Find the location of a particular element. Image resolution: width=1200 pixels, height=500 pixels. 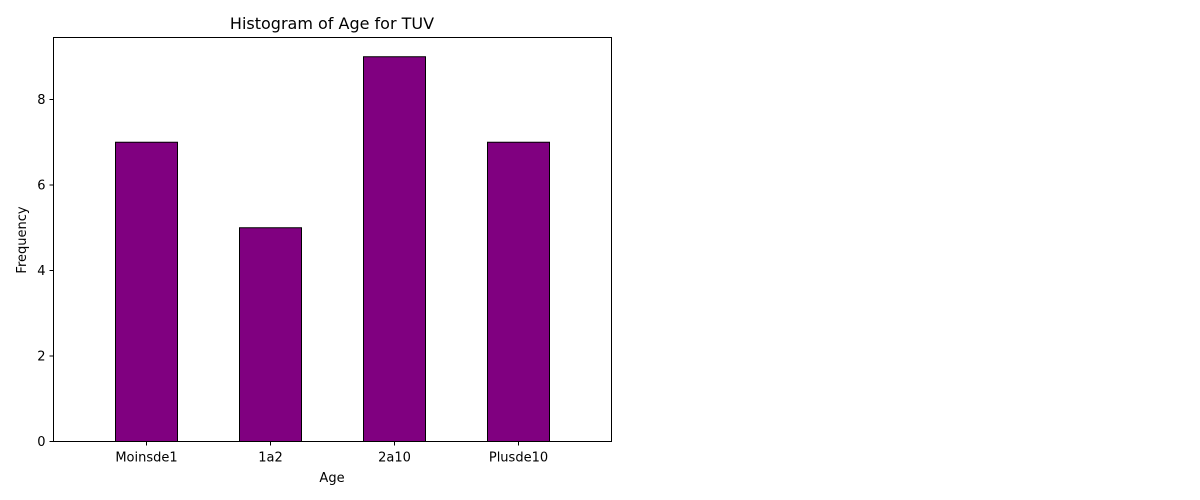

x-tick-label: Moinsde1 is located at coordinates (146, 458).